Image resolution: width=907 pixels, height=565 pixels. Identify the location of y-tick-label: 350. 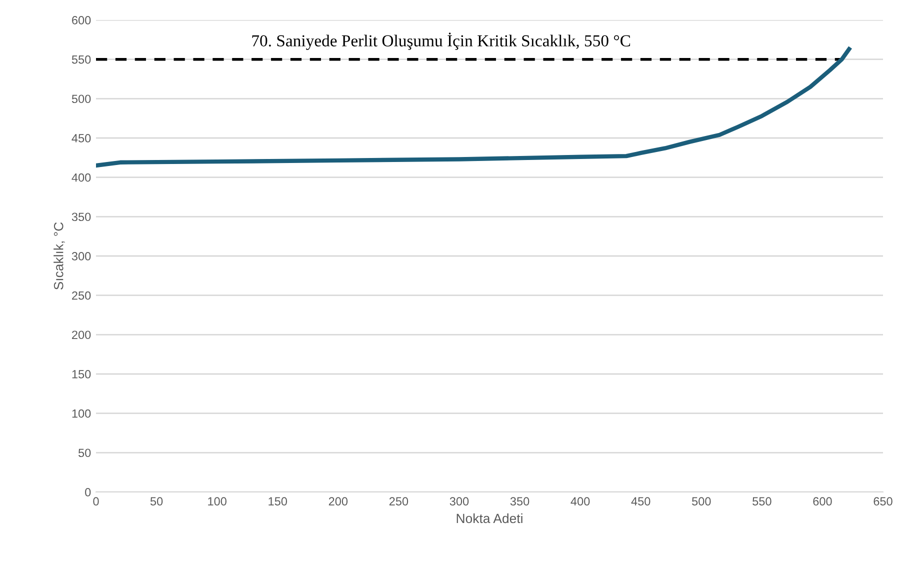
(81, 217).